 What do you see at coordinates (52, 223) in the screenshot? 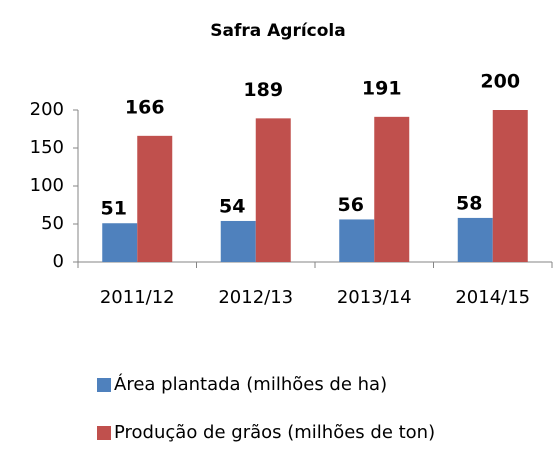
I see `y-tick-label: 50` at bounding box center [52, 223].